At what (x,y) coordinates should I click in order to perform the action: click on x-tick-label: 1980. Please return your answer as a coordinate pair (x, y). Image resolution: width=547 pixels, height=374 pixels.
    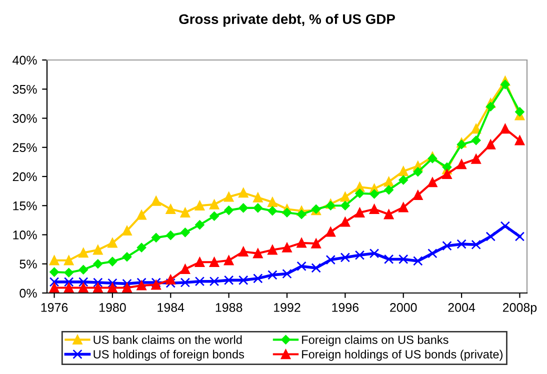
    Looking at the image, I should click on (113, 307).